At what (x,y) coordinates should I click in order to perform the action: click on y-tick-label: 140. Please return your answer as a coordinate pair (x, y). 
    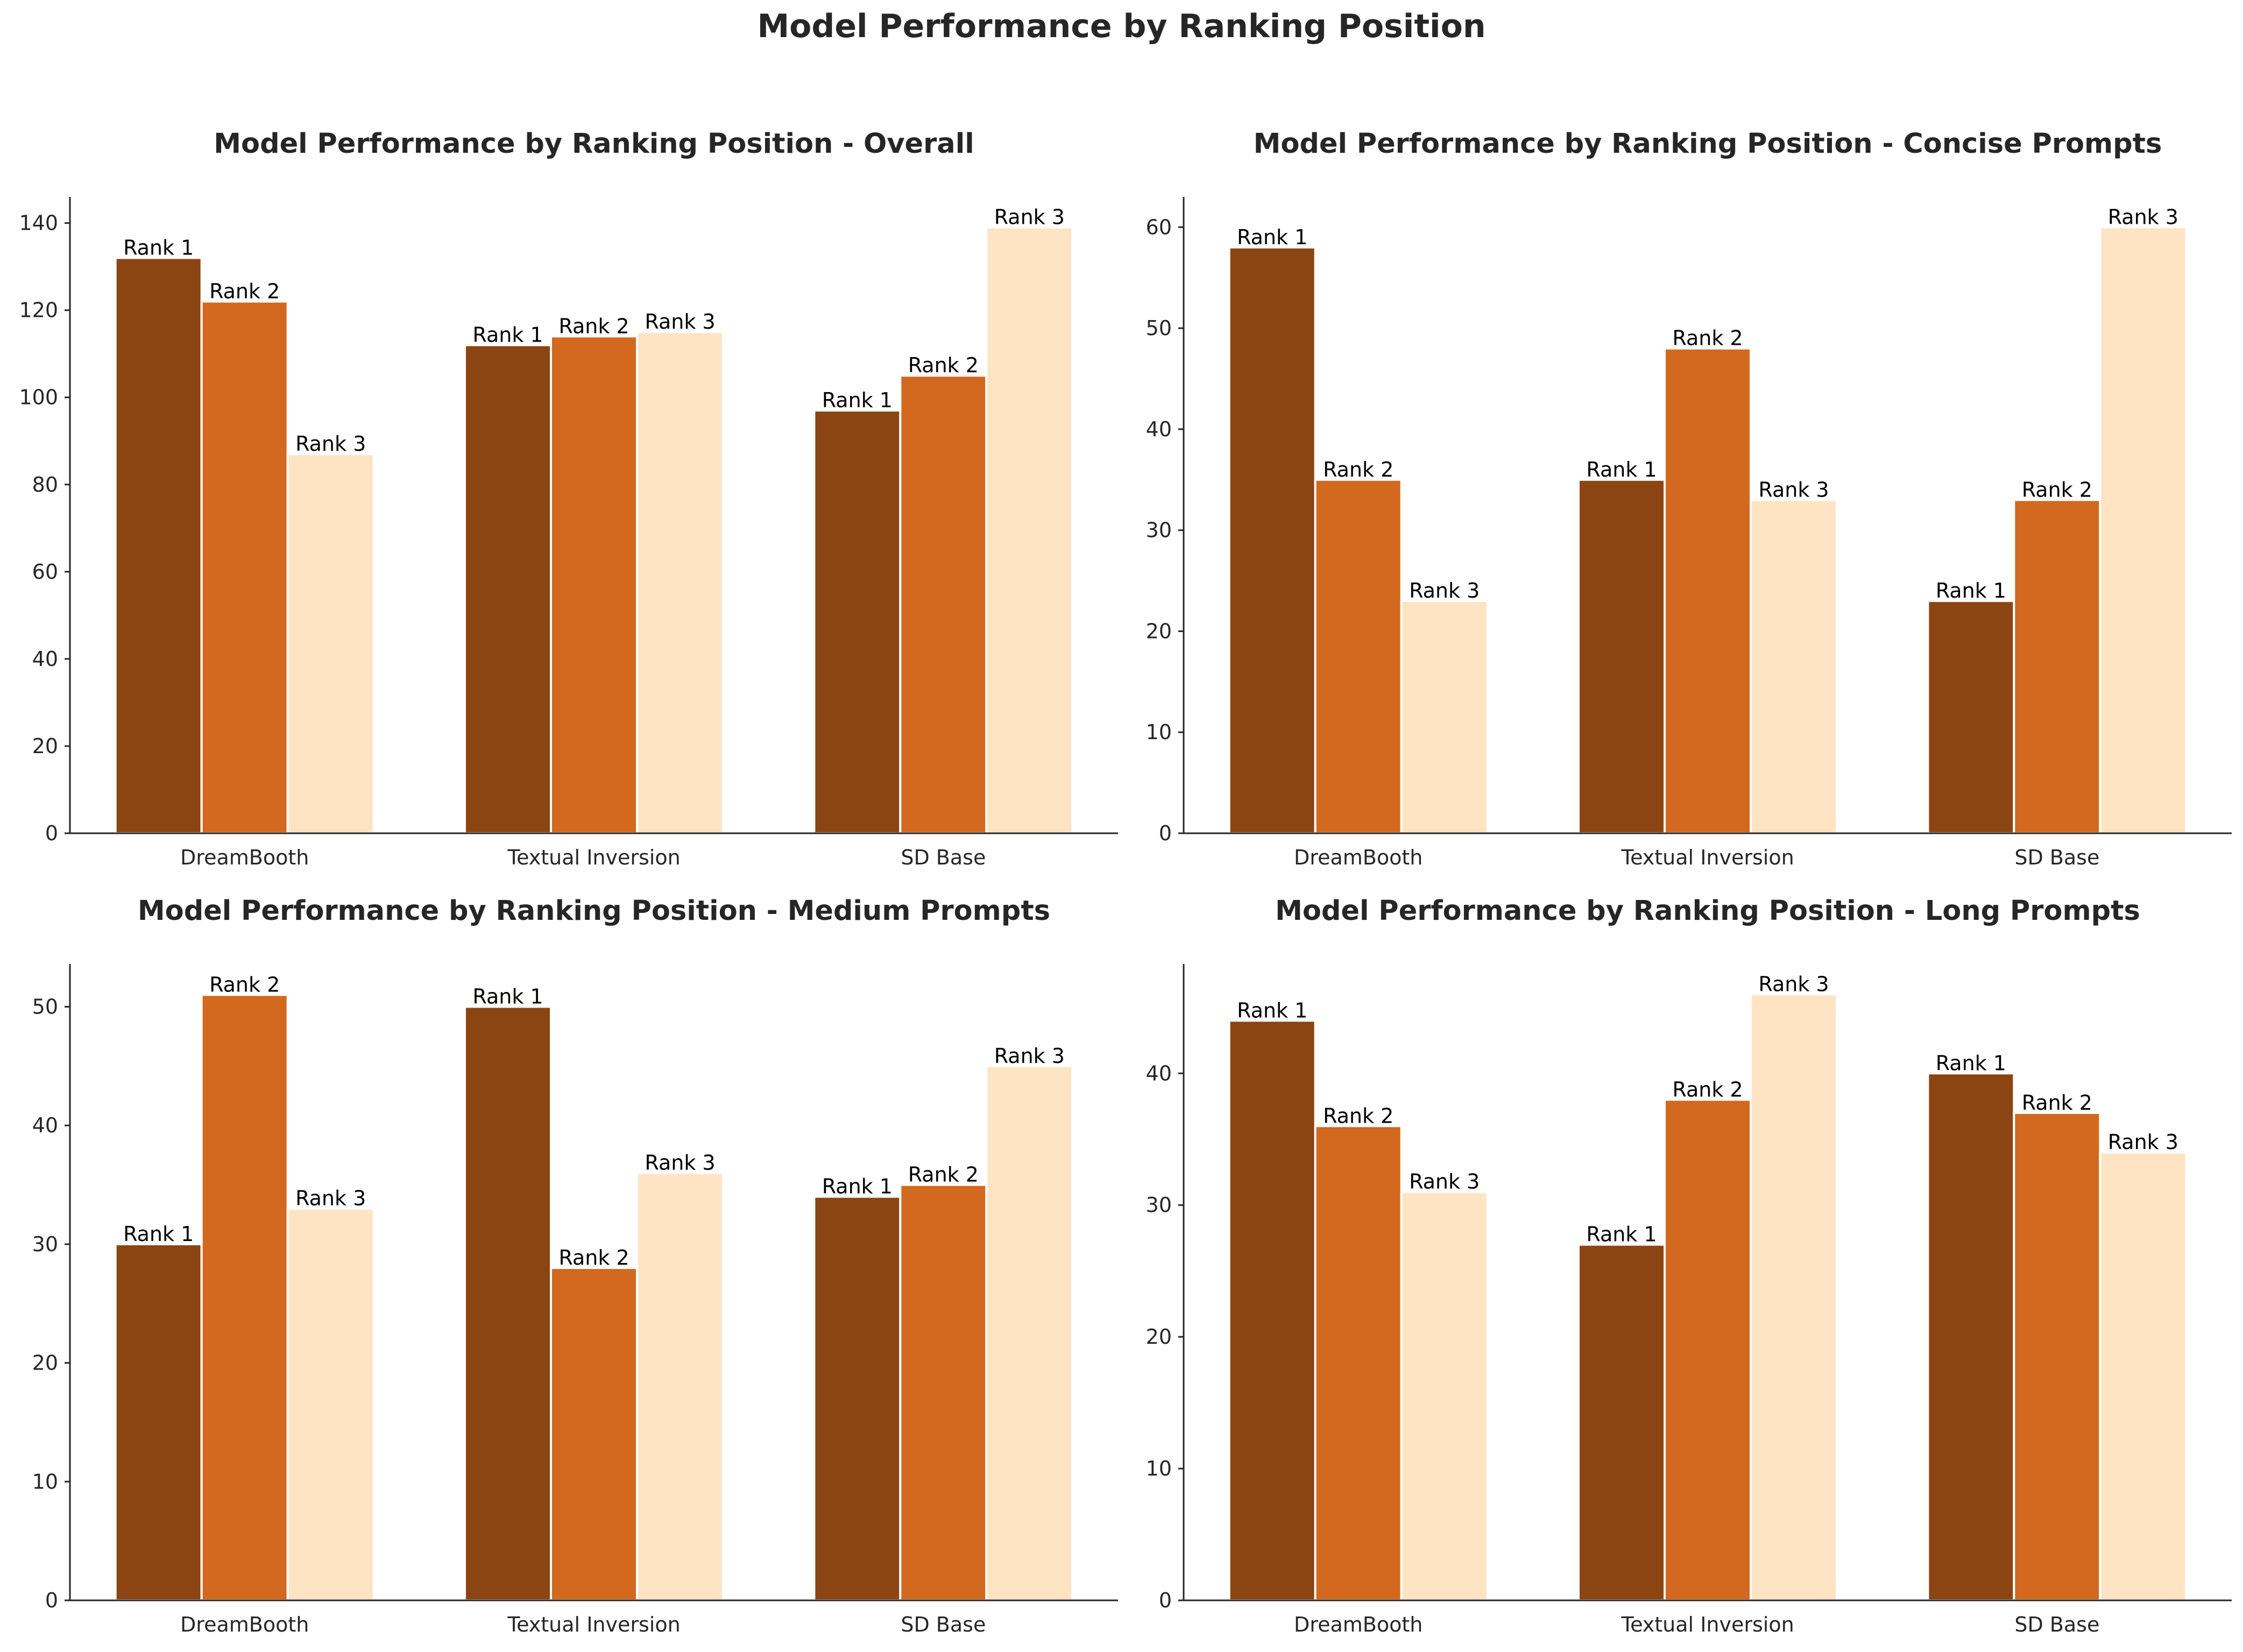
    Looking at the image, I should click on (38, 223).